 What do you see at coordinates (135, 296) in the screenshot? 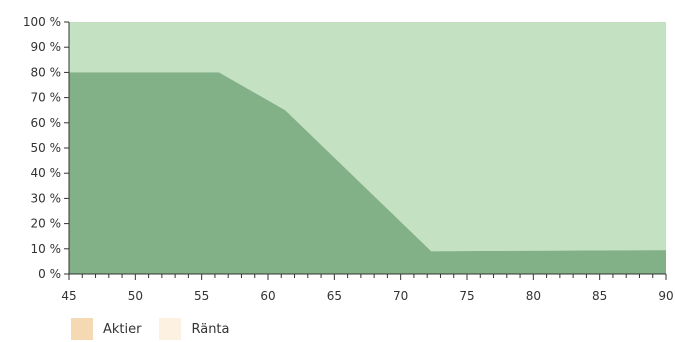
I see `x-tick-label: 50` at bounding box center [135, 296].